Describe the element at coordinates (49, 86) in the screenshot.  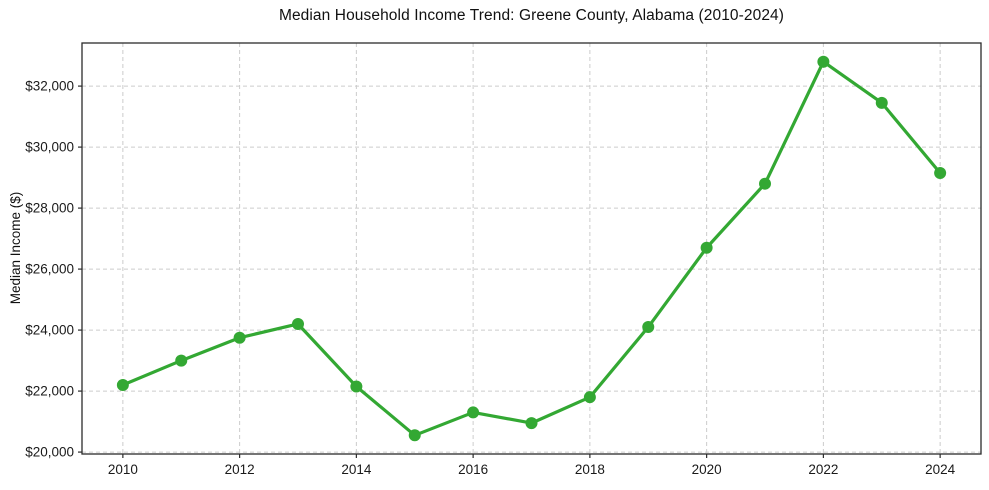
I see `y-tick-label: $32,000` at that location.